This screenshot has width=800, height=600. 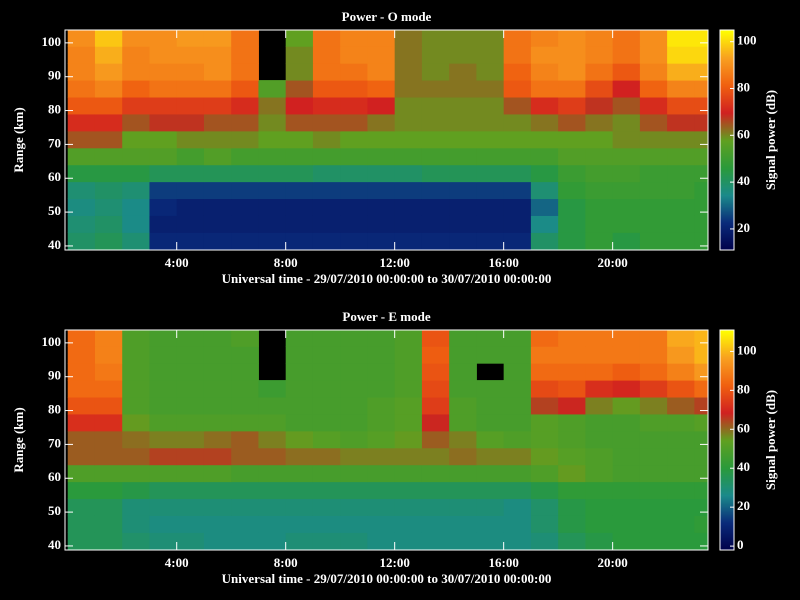 What do you see at coordinates (395, 262) in the screenshot?
I see `x-tick-label: 12:00` at bounding box center [395, 262].